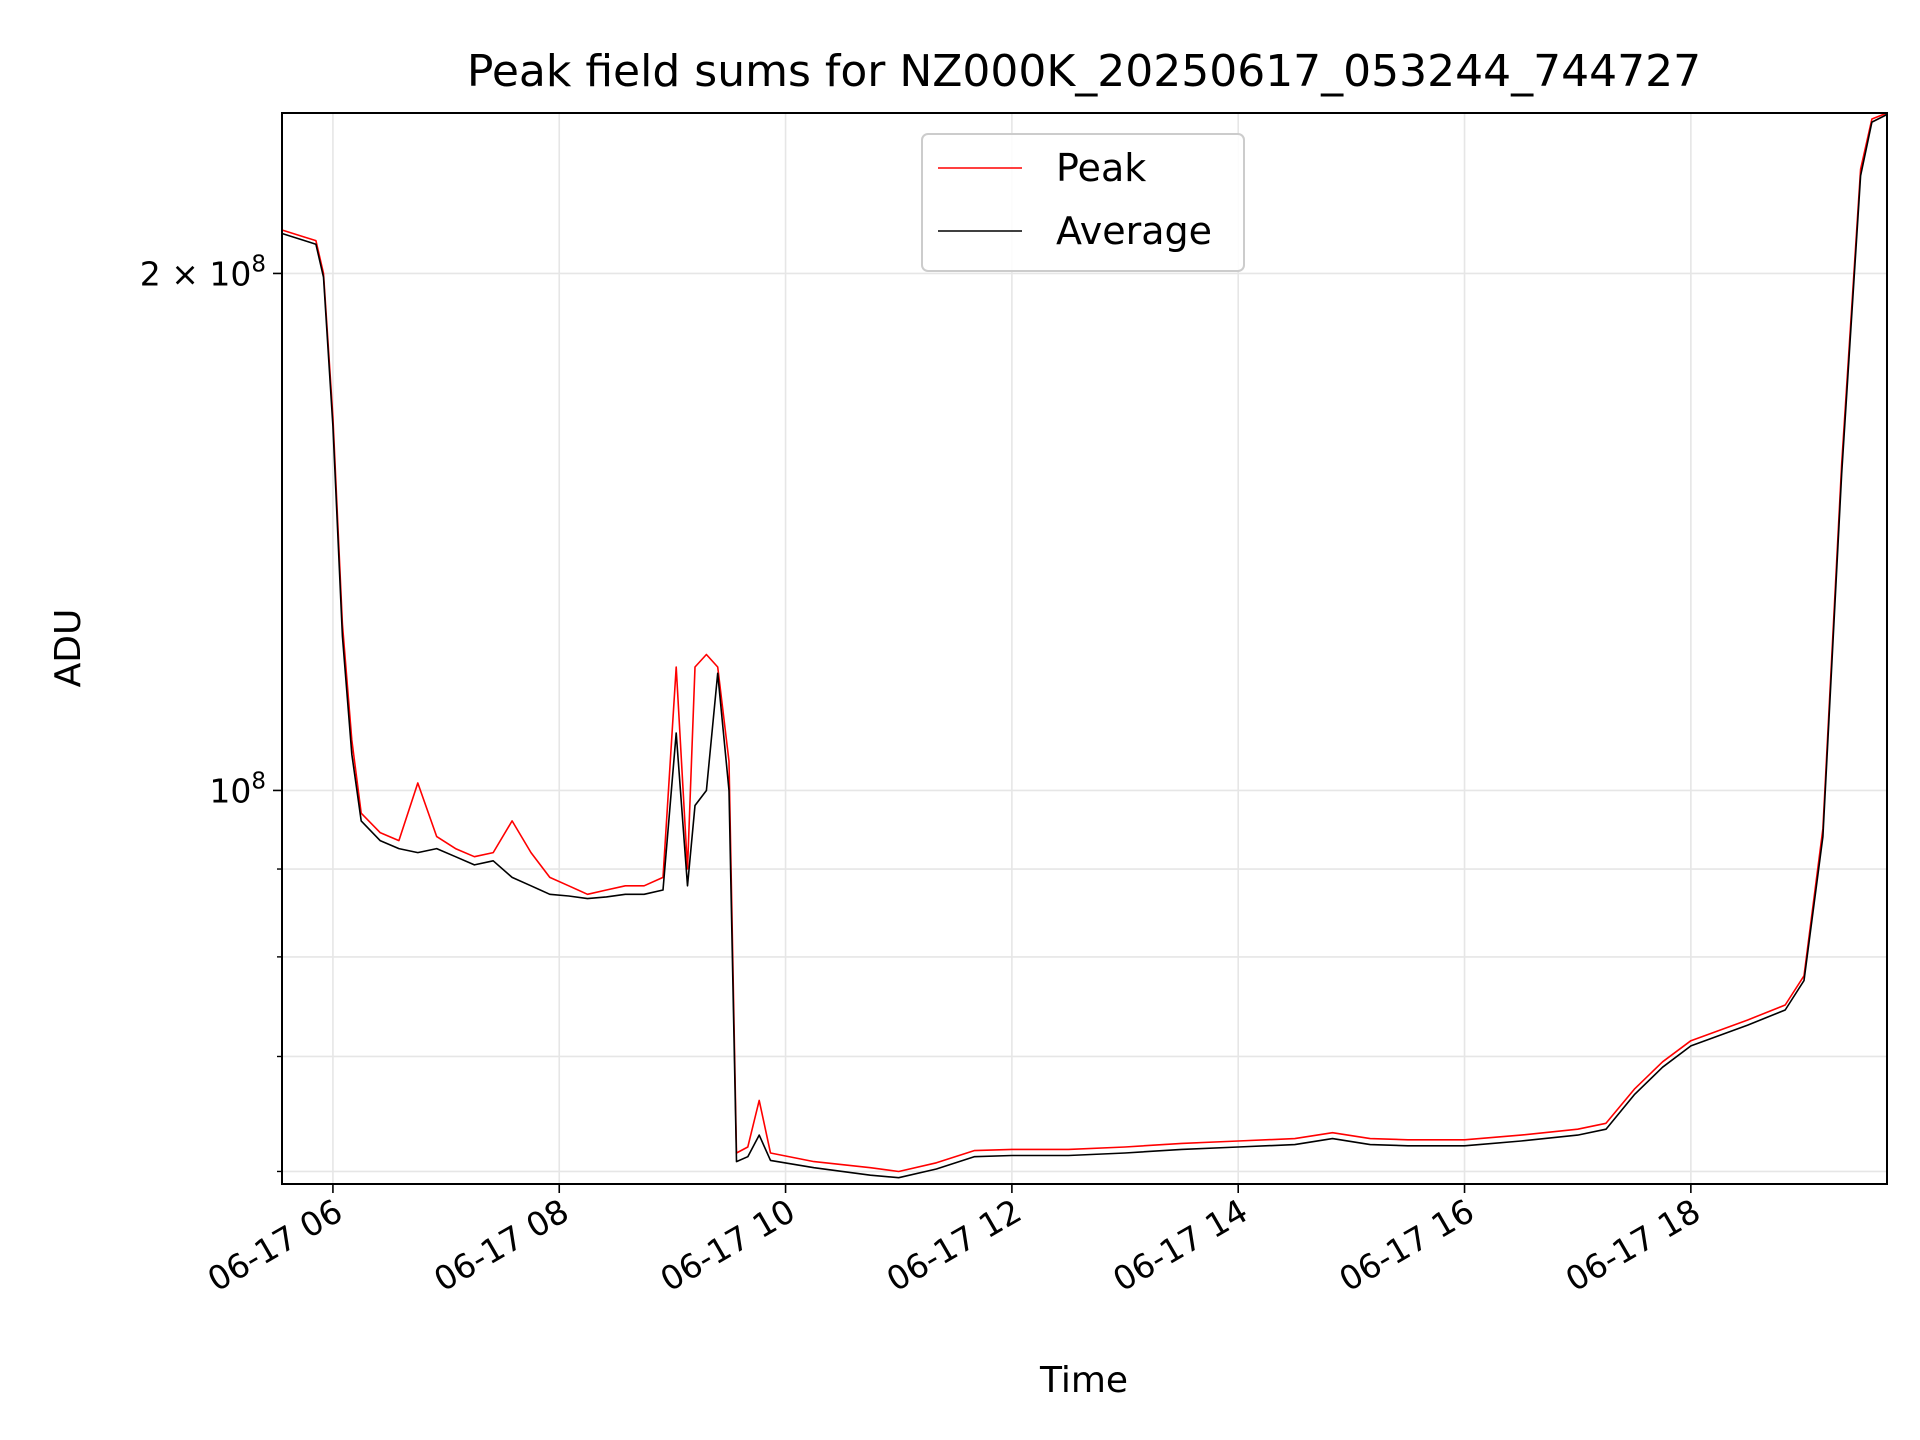  What do you see at coordinates (237, 789) in the screenshot?
I see `y-tick-label: 108` at bounding box center [237, 789].